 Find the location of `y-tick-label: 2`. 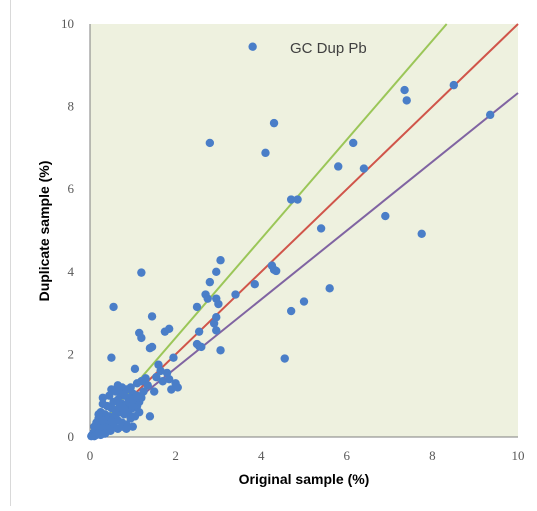

y-tick-label: 2 is located at coordinates (71, 353).